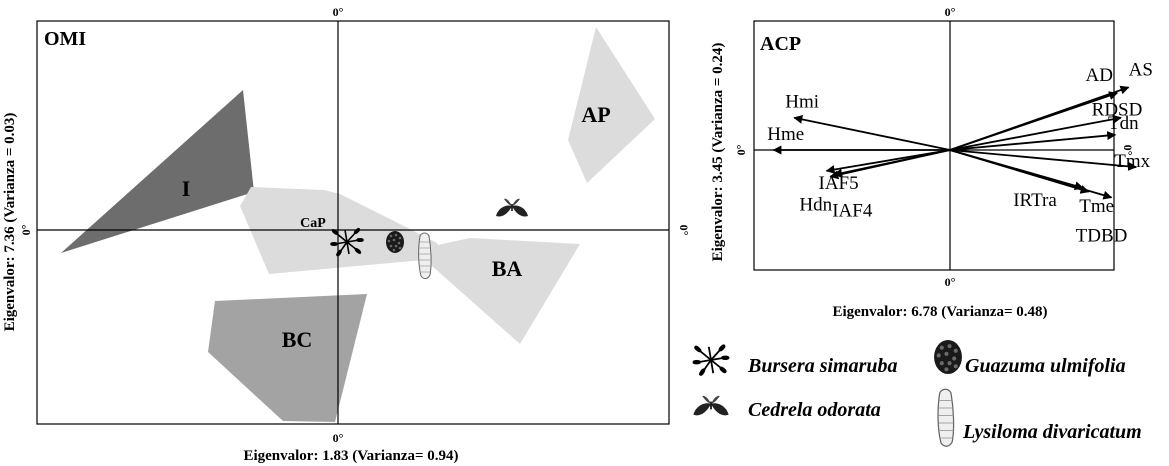 The width and height of the screenshot is (1169, 466). I want to click on omi-y-axis-title: Eigenvalor: 7.36 (Varianza = 0.03), so click(10, 222).